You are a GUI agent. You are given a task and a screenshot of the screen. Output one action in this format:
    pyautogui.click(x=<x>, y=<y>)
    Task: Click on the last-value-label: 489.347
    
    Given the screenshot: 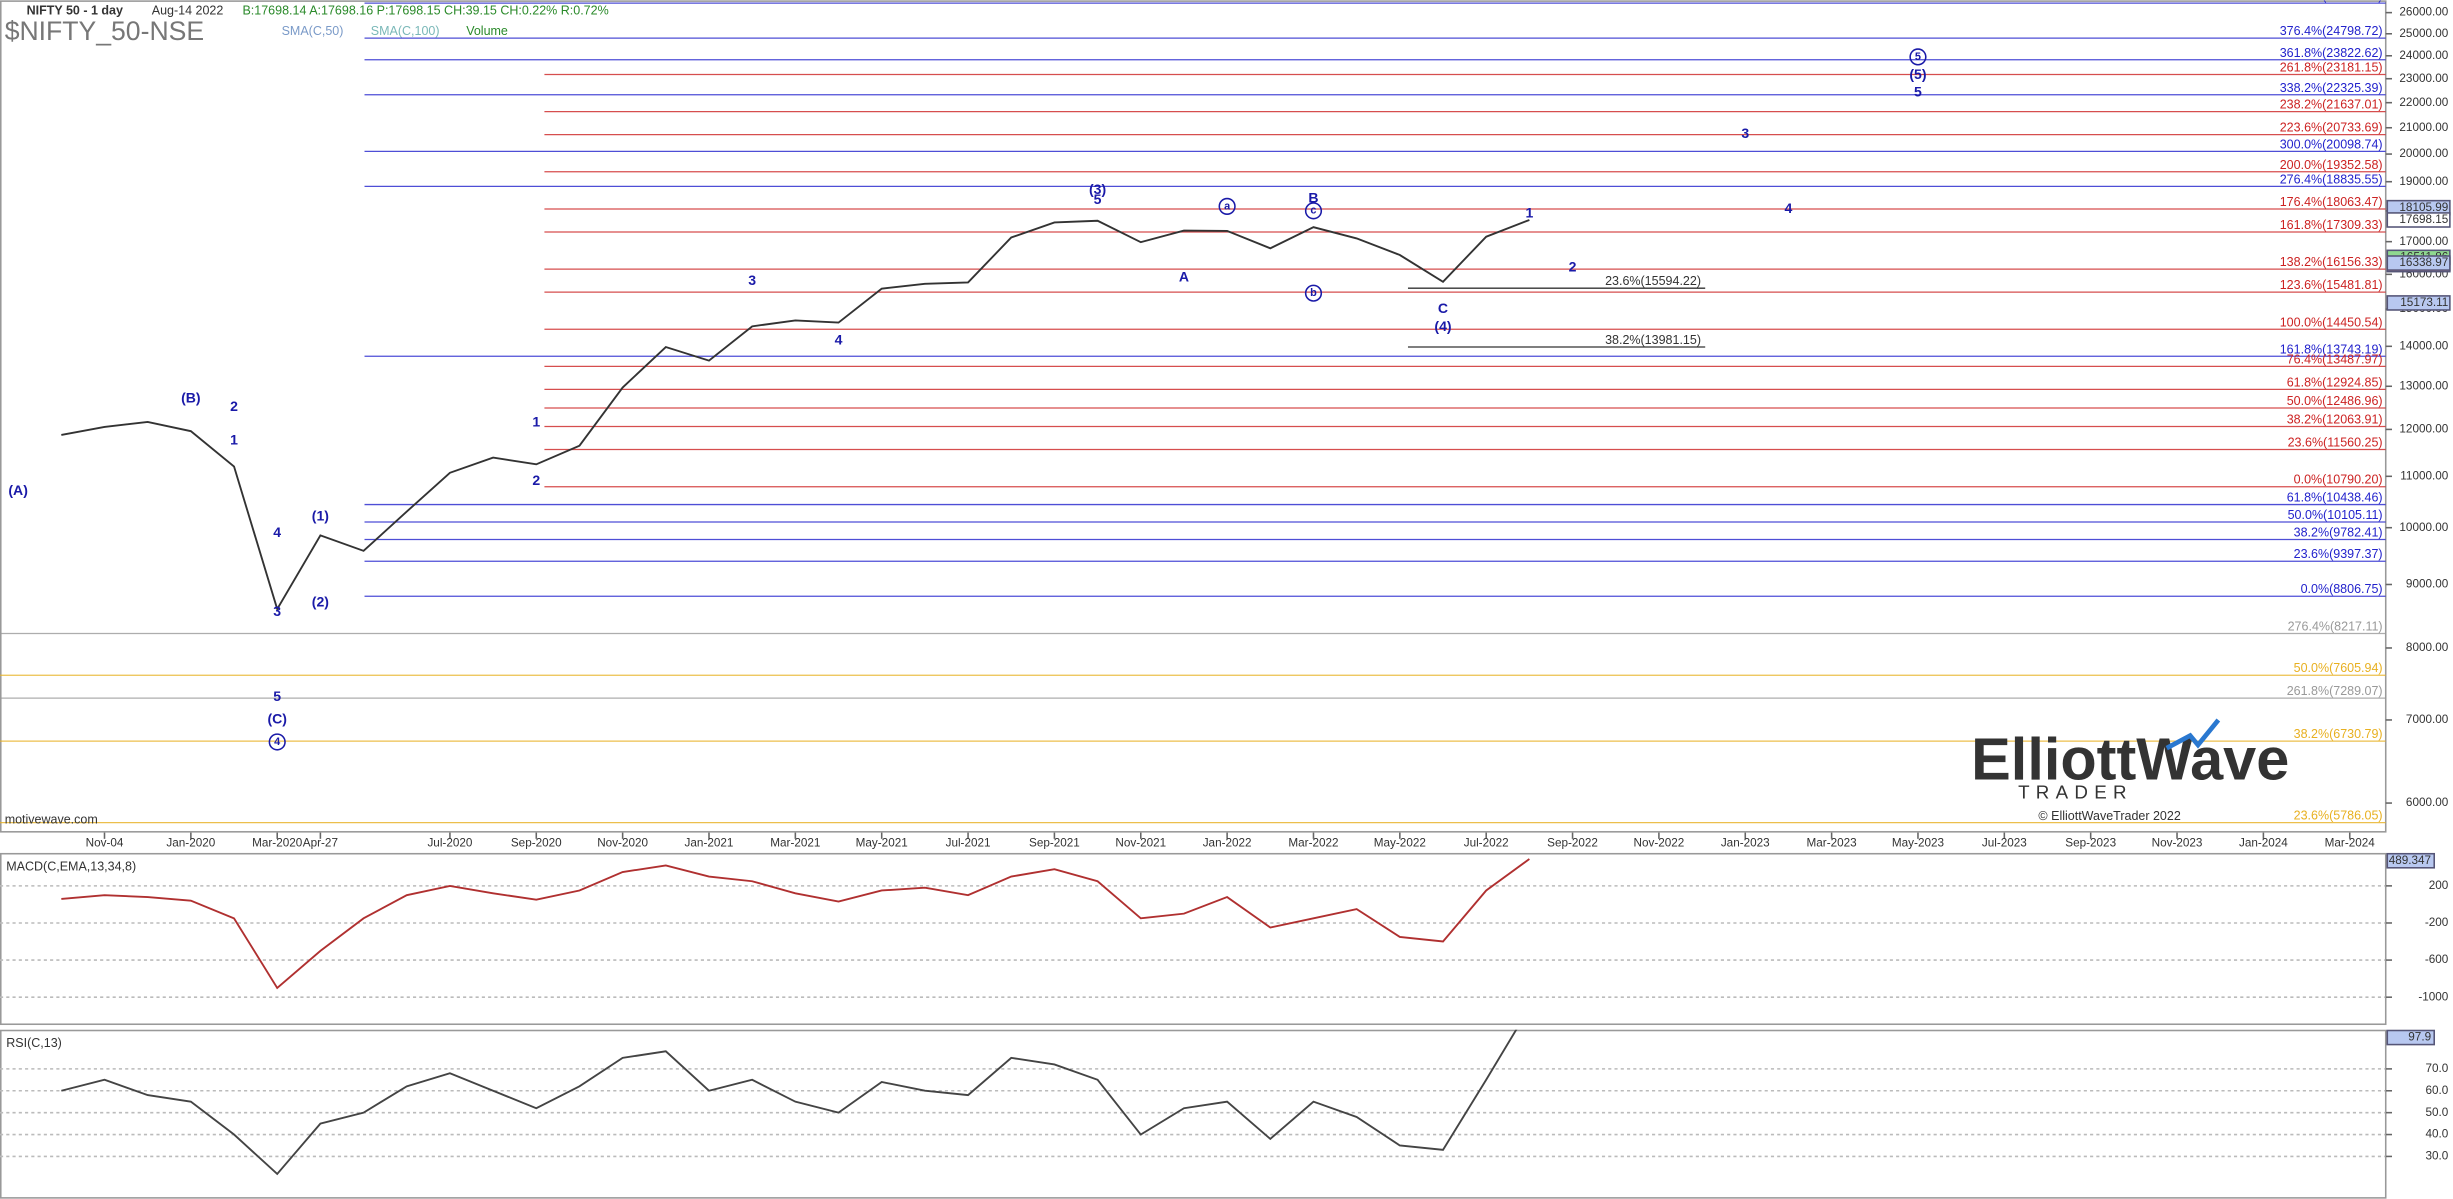 What is the action you would take?
    pyautogui.click(x=2410, y=860)
    